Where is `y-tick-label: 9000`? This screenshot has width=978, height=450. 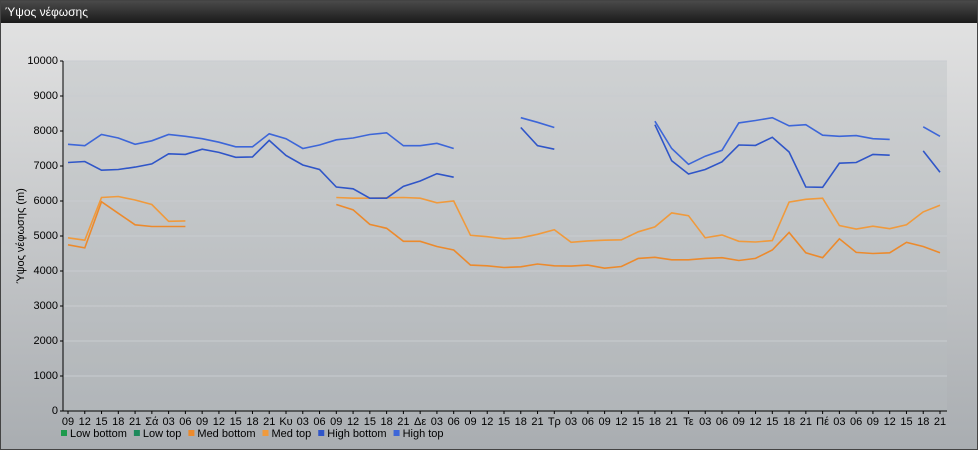 y-tick-label: 9000 is located at coordinates (46, 96).